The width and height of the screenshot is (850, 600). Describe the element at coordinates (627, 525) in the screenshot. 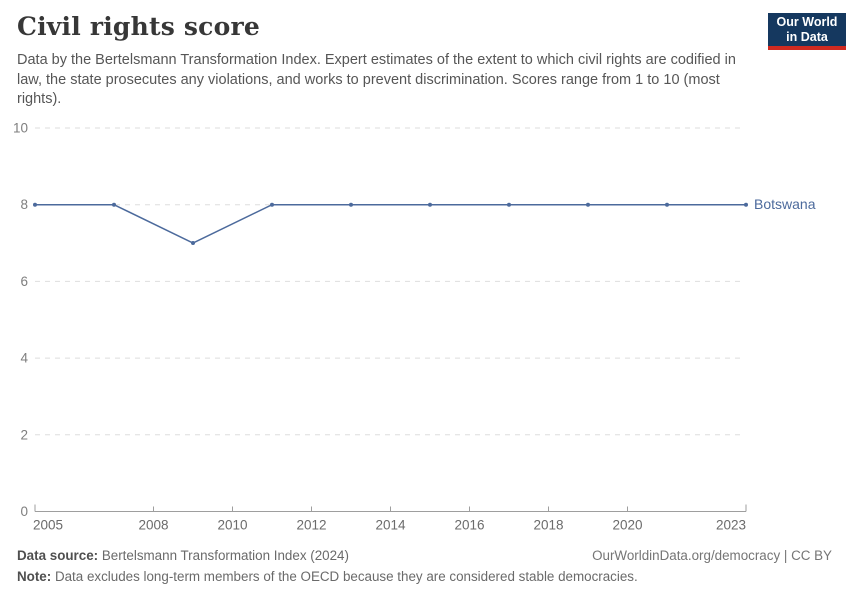

I see `x-tick-label: 2020` at that location.